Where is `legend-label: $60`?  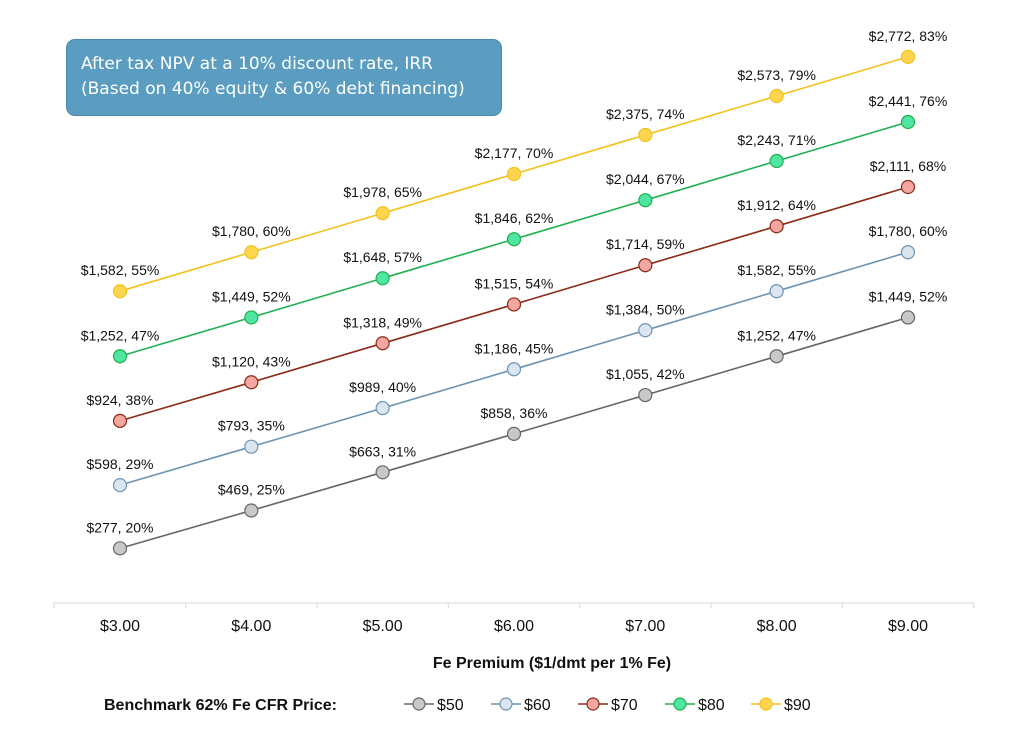 legend-label: $60 is located at coordinates (537, 705).